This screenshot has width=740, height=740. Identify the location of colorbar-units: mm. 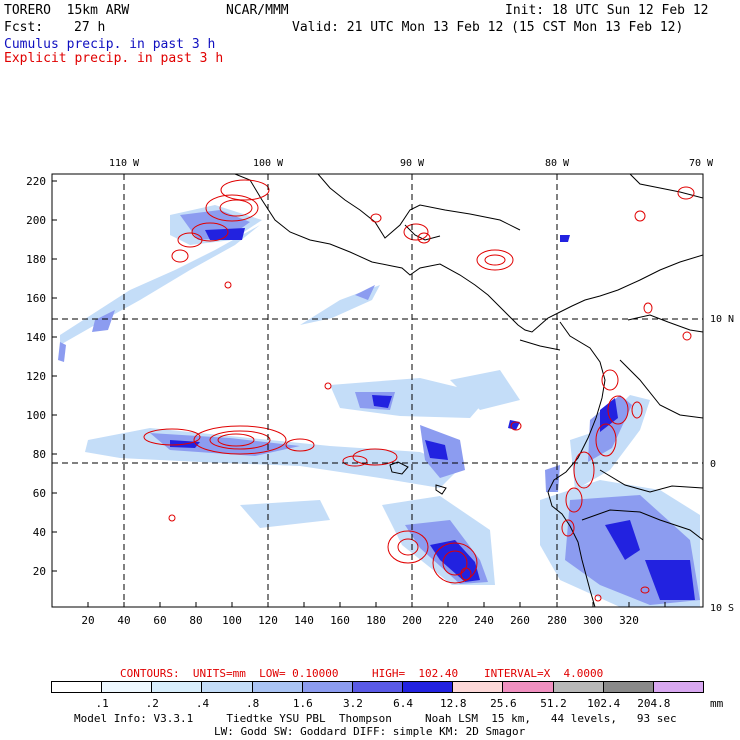
(717, 703).